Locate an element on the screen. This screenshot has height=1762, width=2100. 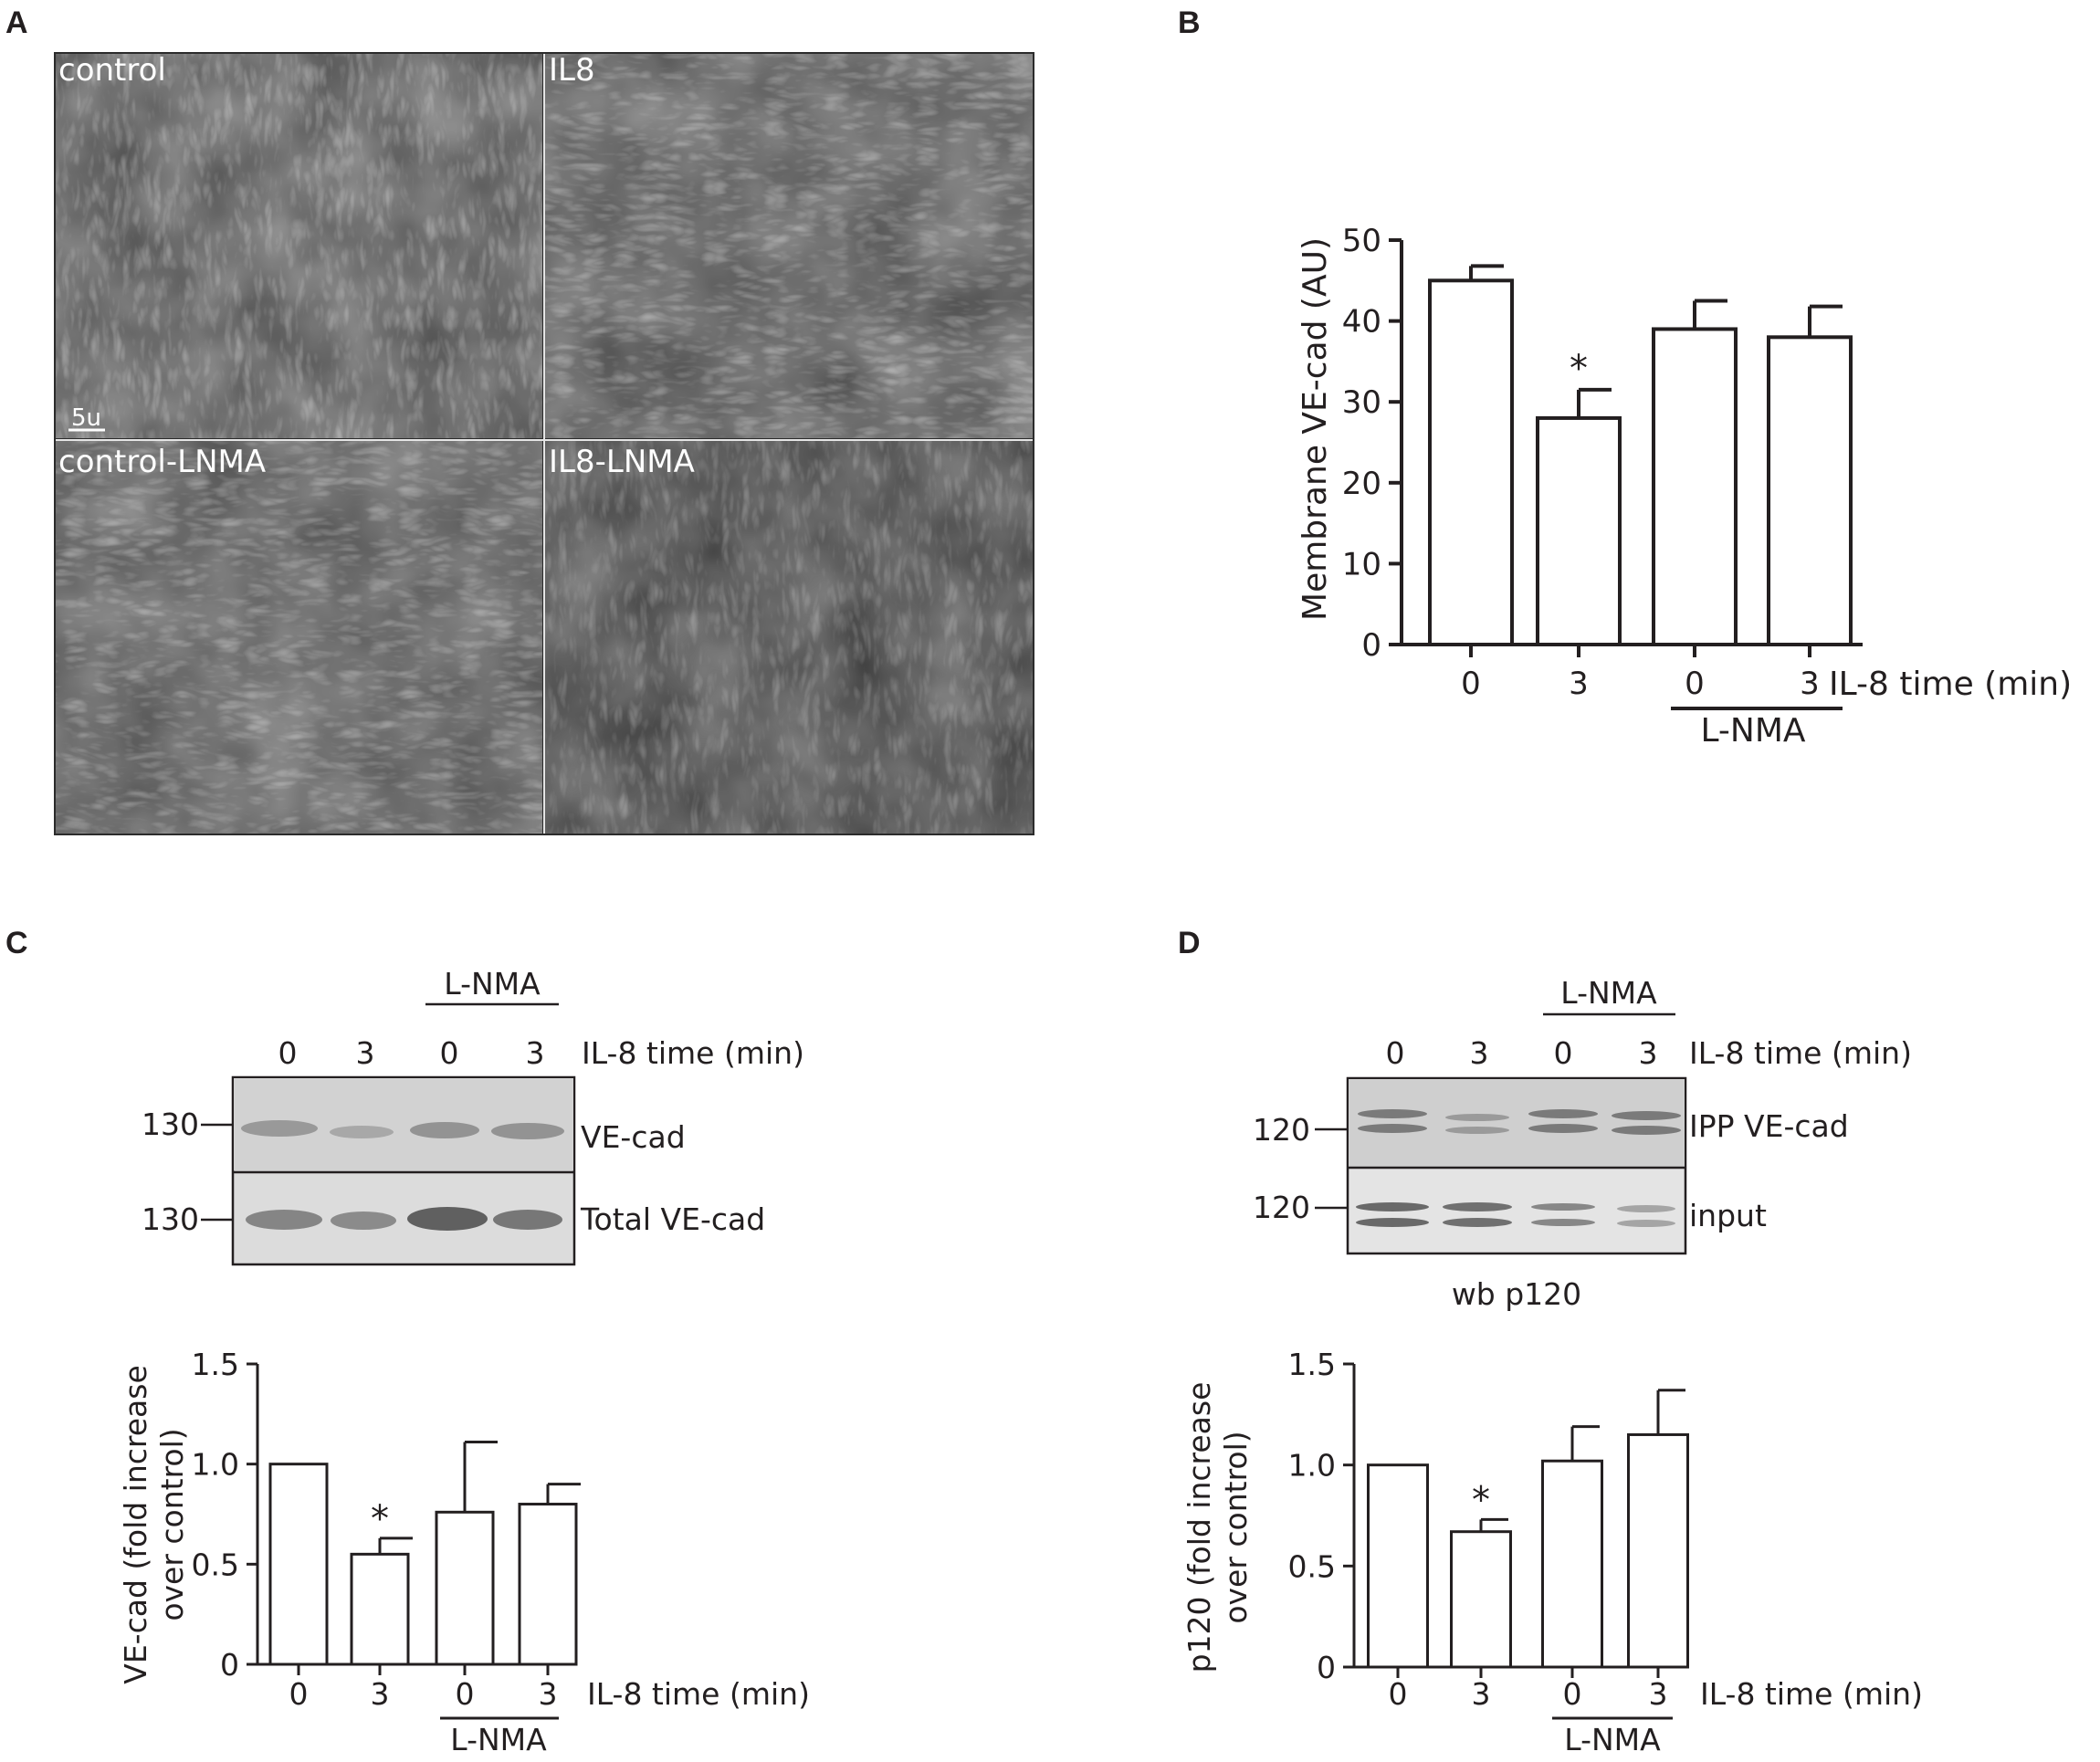
micrograph-il8: IL8 is located at coordinates (789, 245).